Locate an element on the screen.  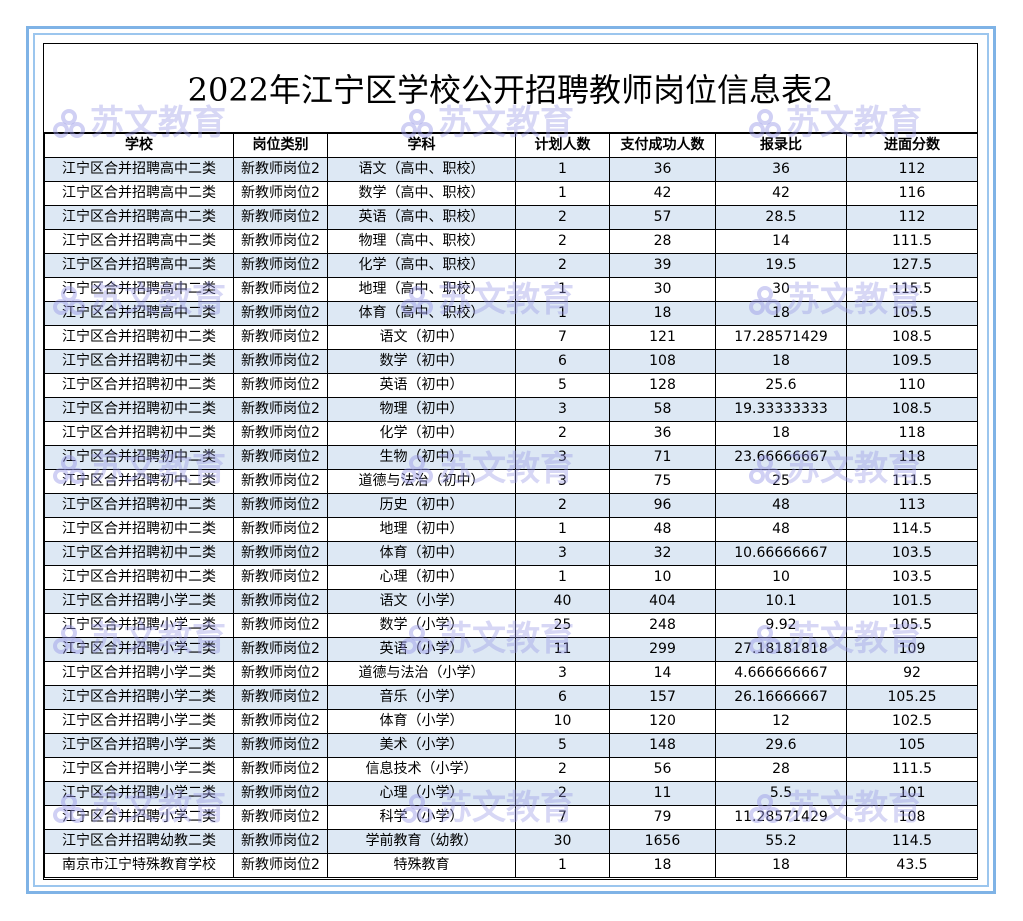
cell-subject: 信息技术（小学） is located at coordinates (421, 769).